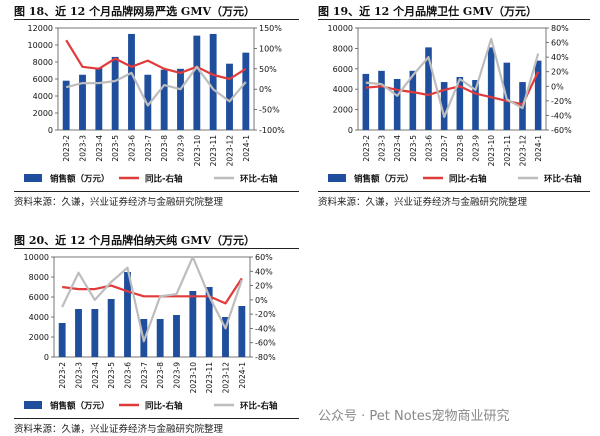 The width and height of the screenshot is (600, 436). I want to click on figure-18-title-rule, so click(156, 19).